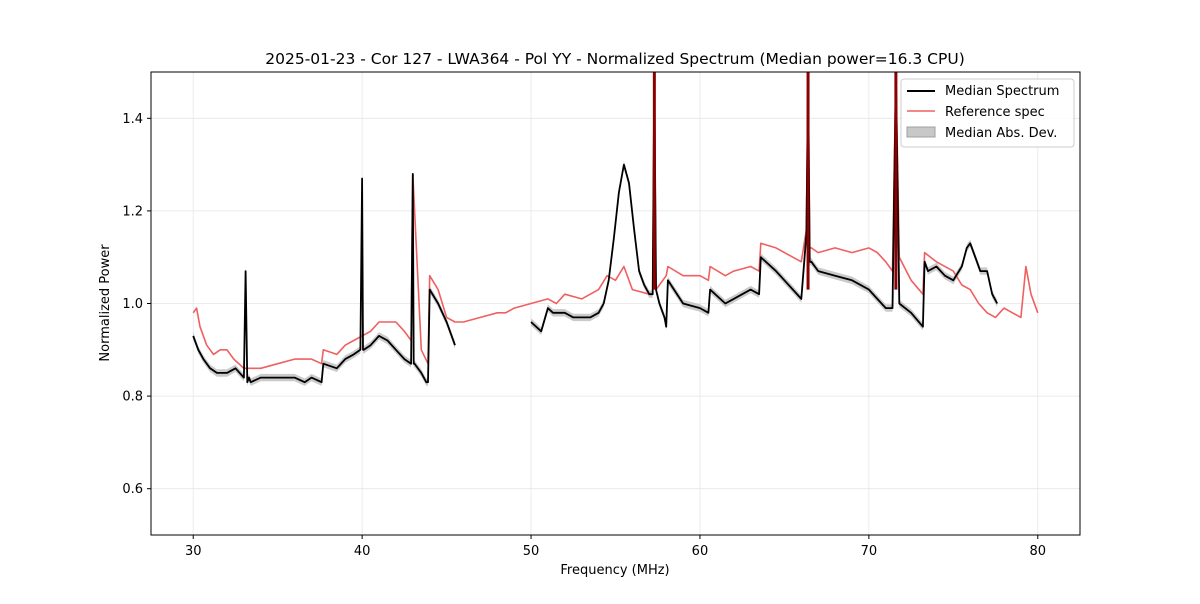 The height and width of the screenshot is (604, 1200). What do you see at coordinates (869, 551) in the screenshot?
I see `x-tick-label: 70` at bounding box center [869, 551].